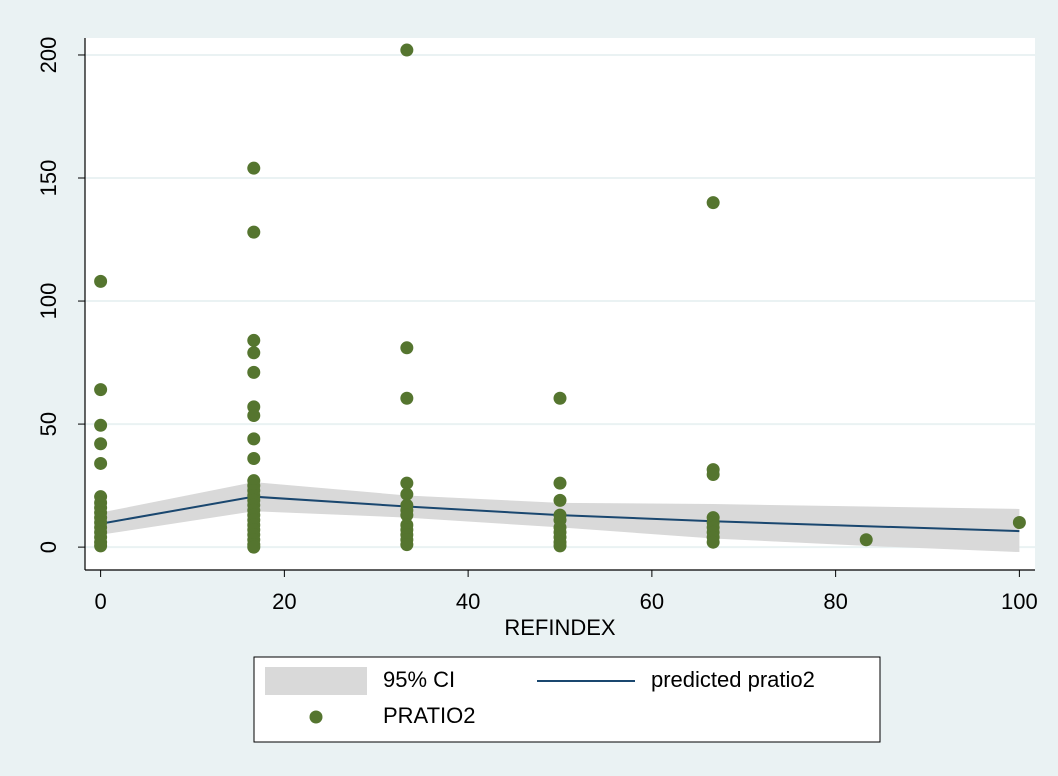 The width and height of the screenshot is (1058, 776). I want to click on x-tick-label: 80, so click(835, 601).